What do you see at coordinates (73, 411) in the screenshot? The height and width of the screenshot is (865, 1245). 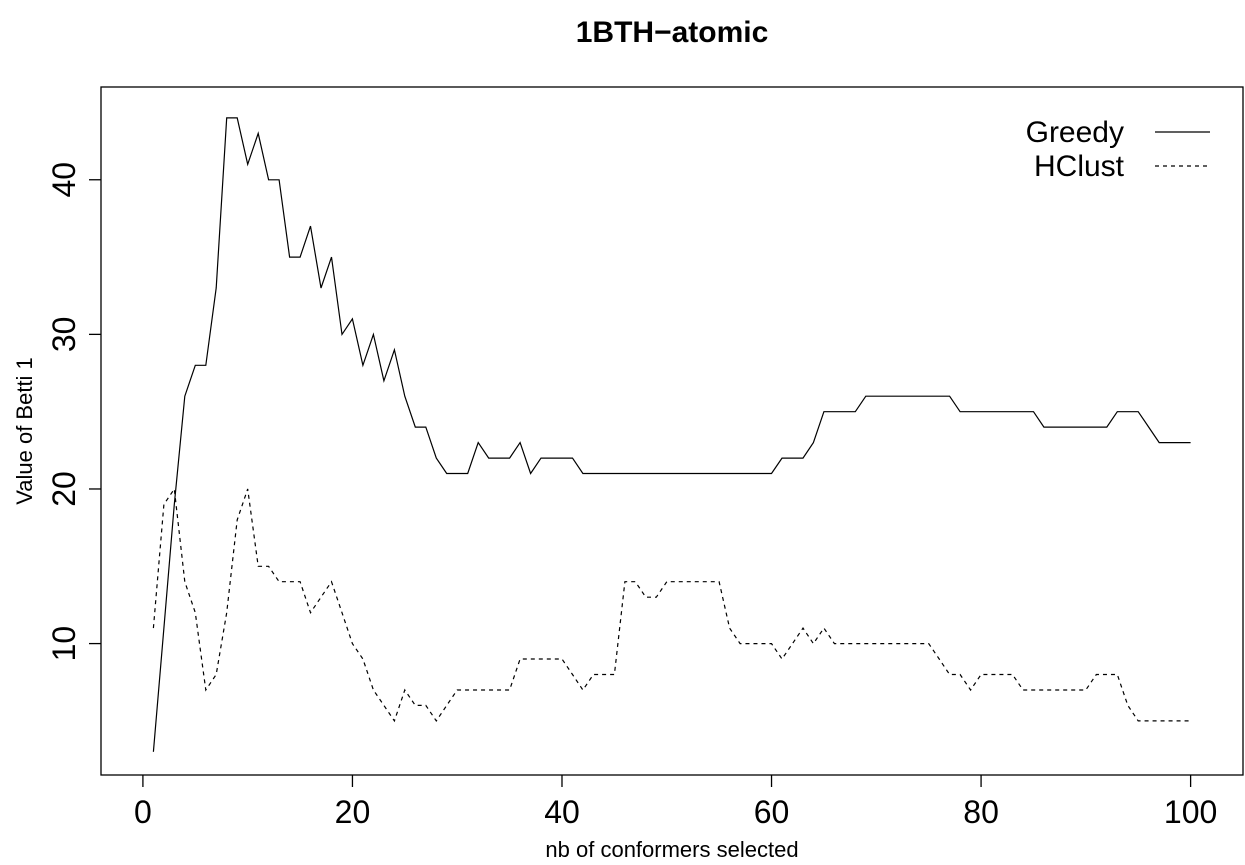 I see `y-axis: 10 20 30 40` at bounding box center [73, 411].